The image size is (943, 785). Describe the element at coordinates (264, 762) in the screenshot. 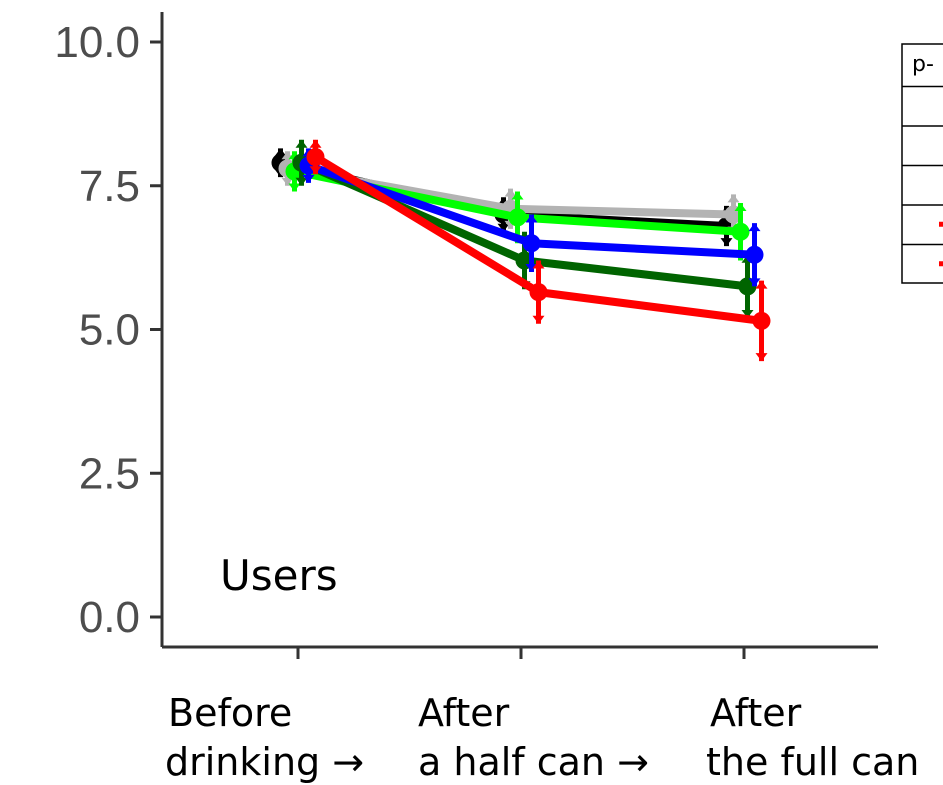

I see `x-category-label-line2: drinking →` at that location.